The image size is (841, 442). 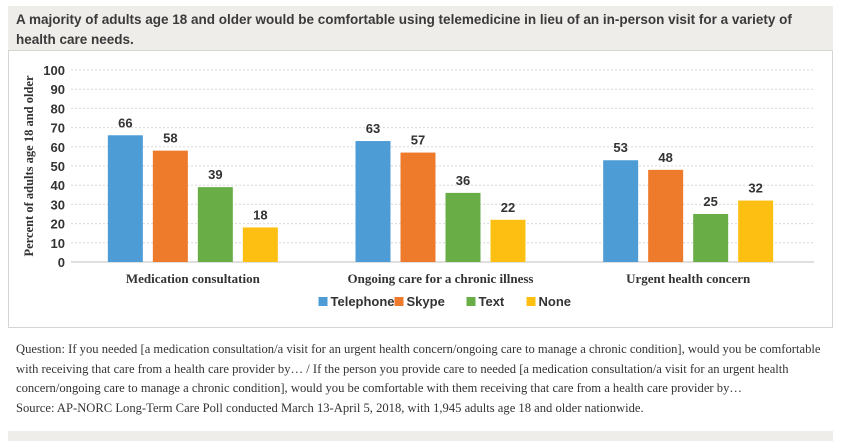 What do you see at coordinates (463, 180) in the screenshot?
I see `data-label: 36` at bounding box center [463, 180].